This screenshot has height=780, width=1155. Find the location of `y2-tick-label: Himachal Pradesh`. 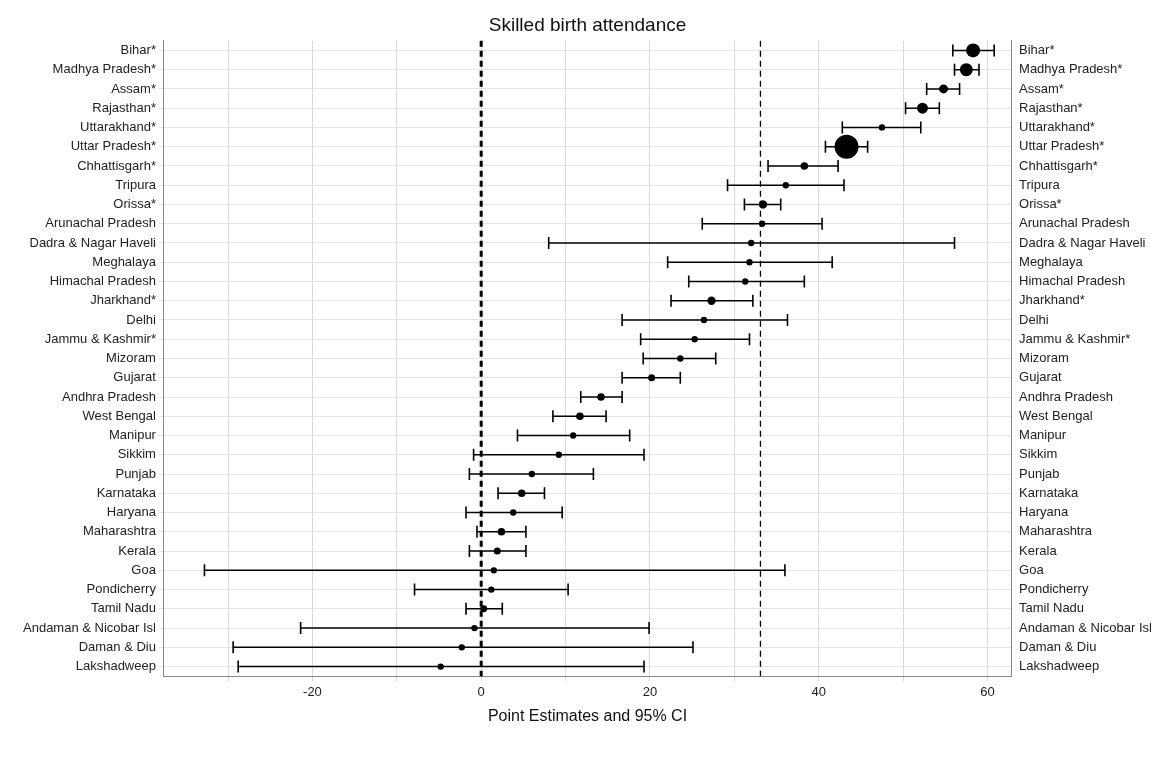

y2-tick-label: Himachal Pradesh is located at coordinates (1072, 281).